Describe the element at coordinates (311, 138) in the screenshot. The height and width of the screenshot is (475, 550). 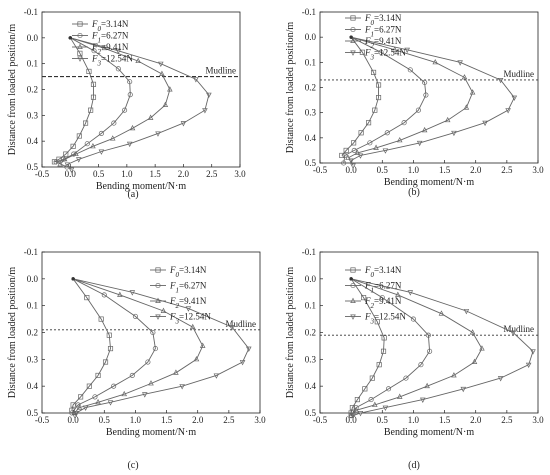
I see `y-tick-label: 0.4` at that location.